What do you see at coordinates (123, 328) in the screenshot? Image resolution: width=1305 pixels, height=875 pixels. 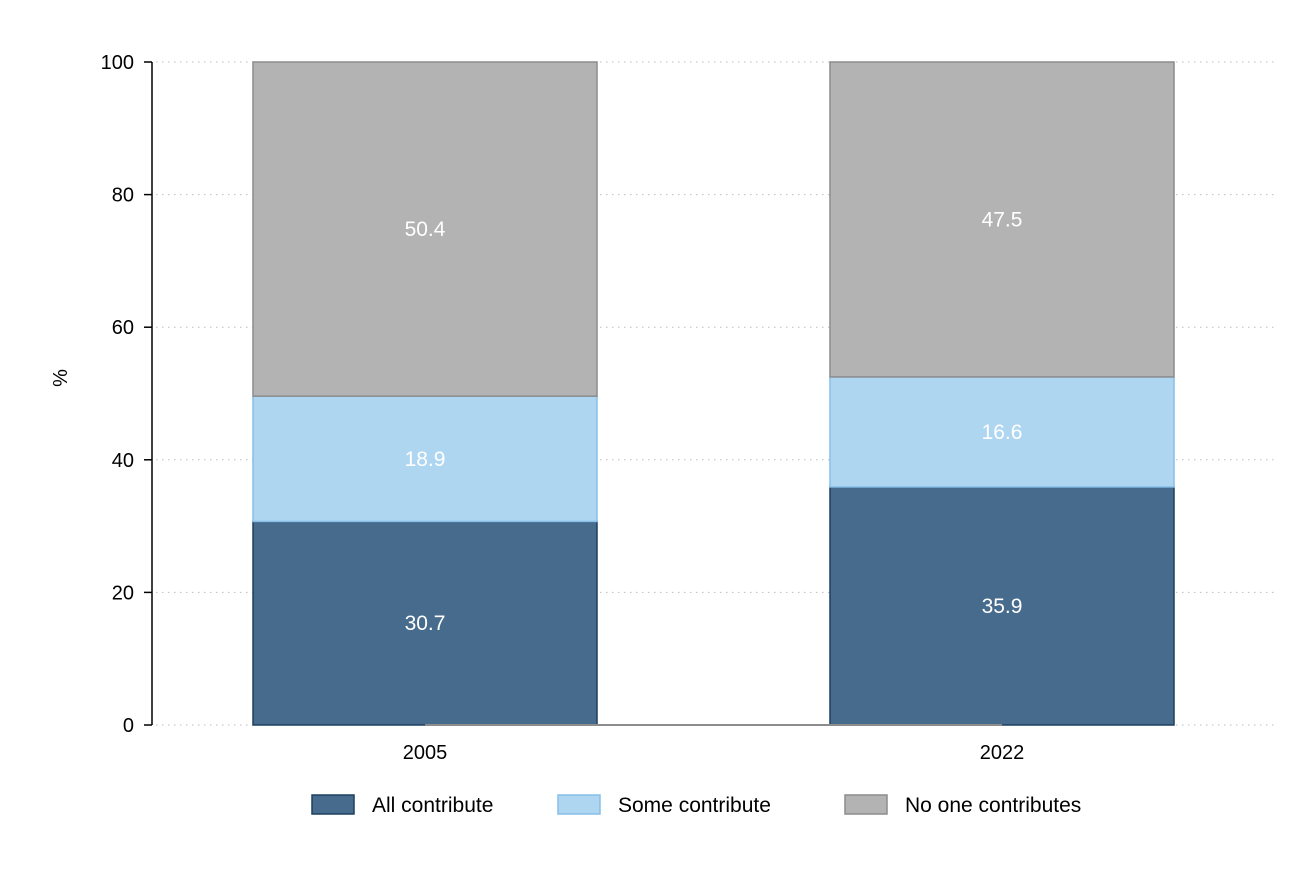 I see `y-tick-label: 60` at bounding box center [123, 328].